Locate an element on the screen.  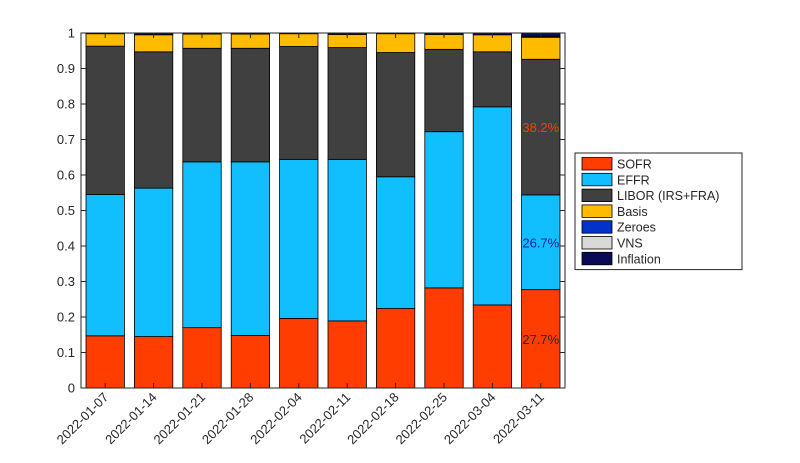
y-tick-label: 0.5 is located at coordinates (66, 210).